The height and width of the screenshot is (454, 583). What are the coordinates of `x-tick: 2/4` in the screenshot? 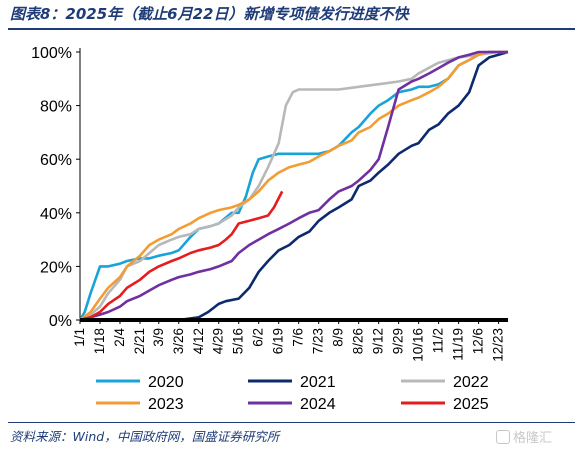 It's located at (119, 333).